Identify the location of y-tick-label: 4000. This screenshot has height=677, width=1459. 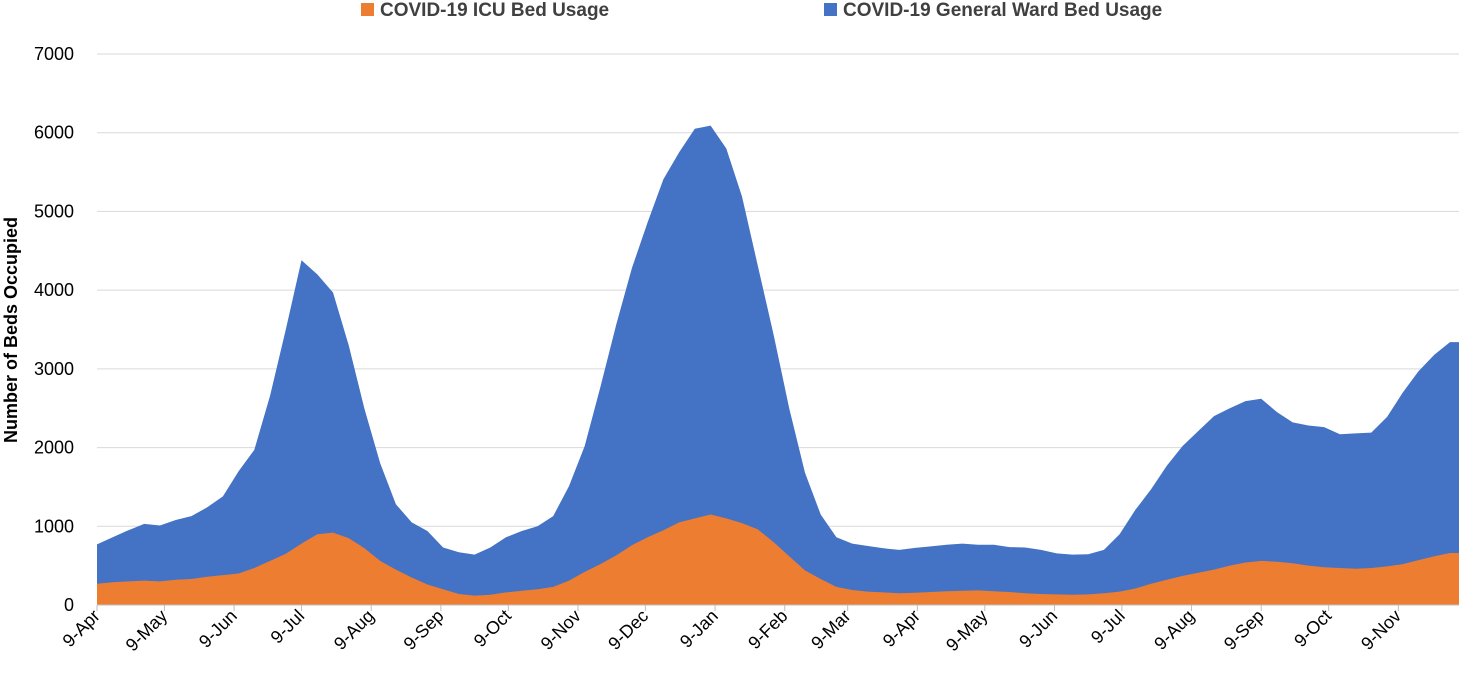
(54, 290).